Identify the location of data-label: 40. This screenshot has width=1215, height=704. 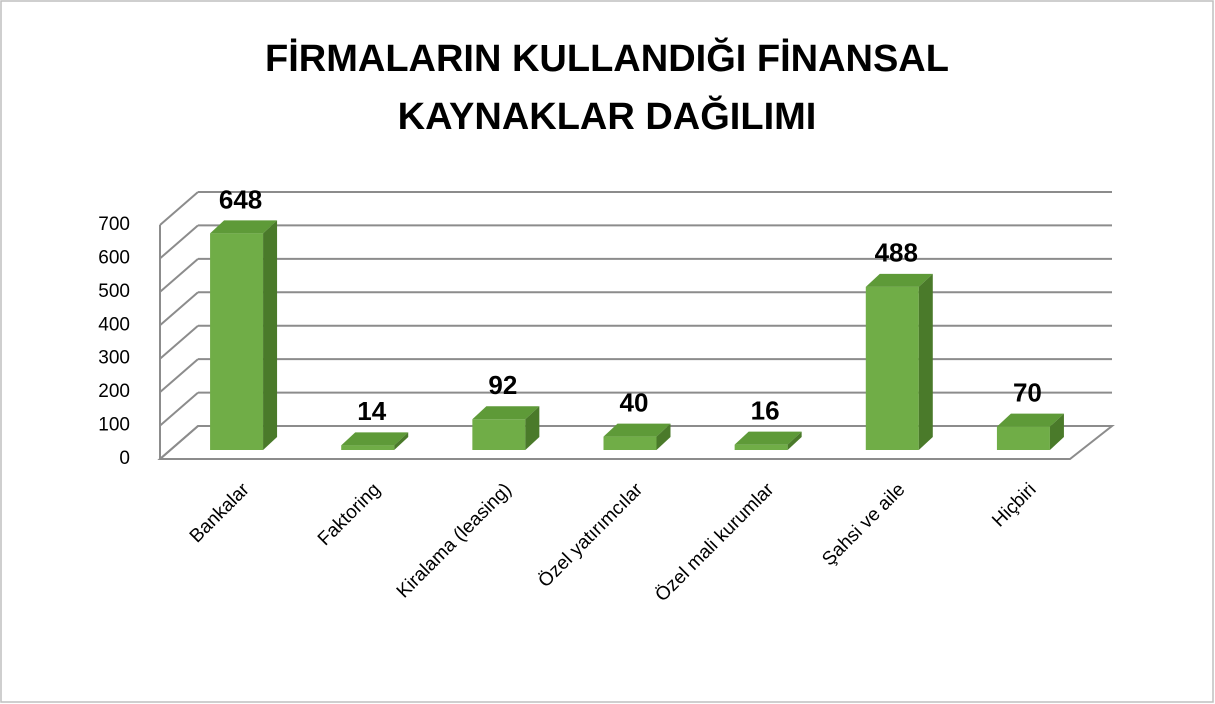
(634, 403).